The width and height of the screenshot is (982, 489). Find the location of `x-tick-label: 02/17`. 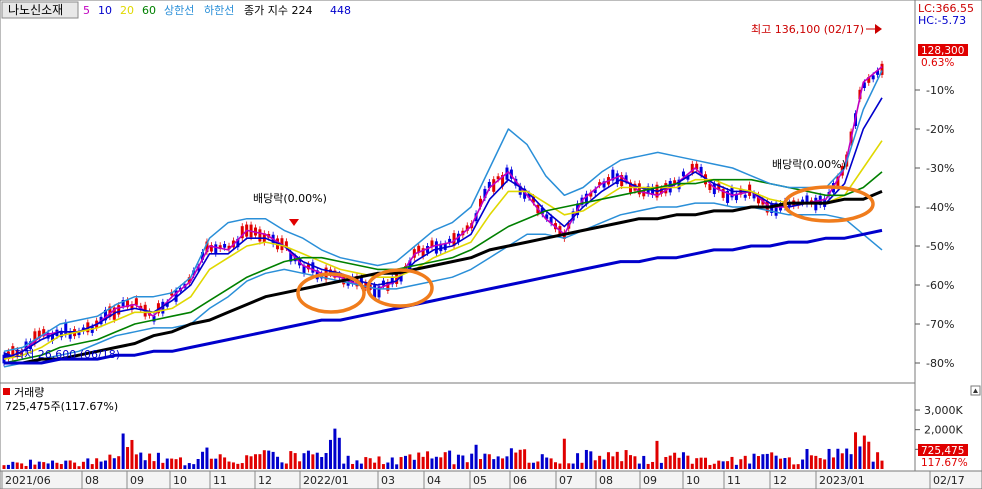

x-tick-label: 02/17 is located at coordinates (949, 480).